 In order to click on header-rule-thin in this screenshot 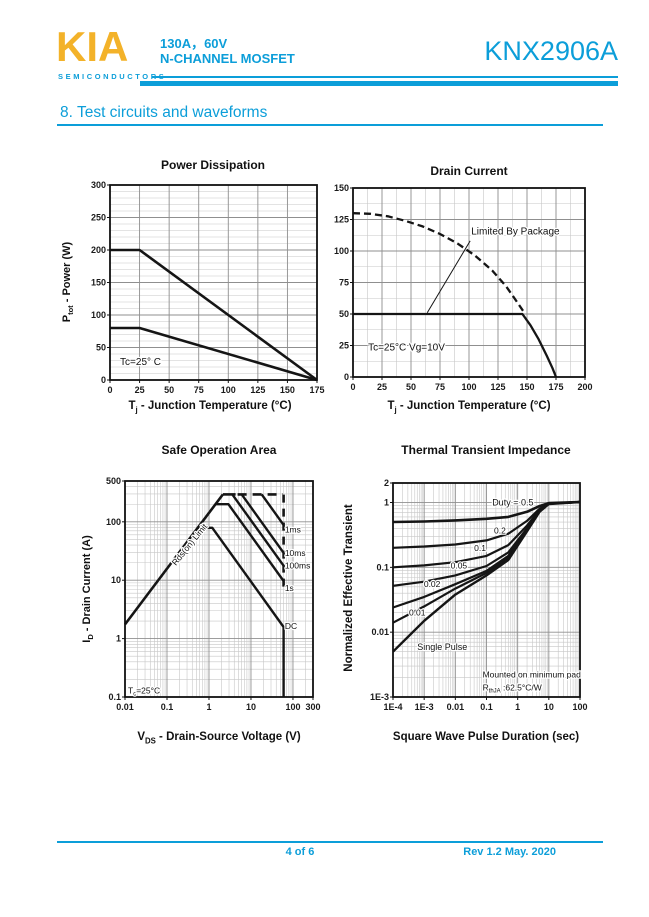, I will do `click(385, 77)`.